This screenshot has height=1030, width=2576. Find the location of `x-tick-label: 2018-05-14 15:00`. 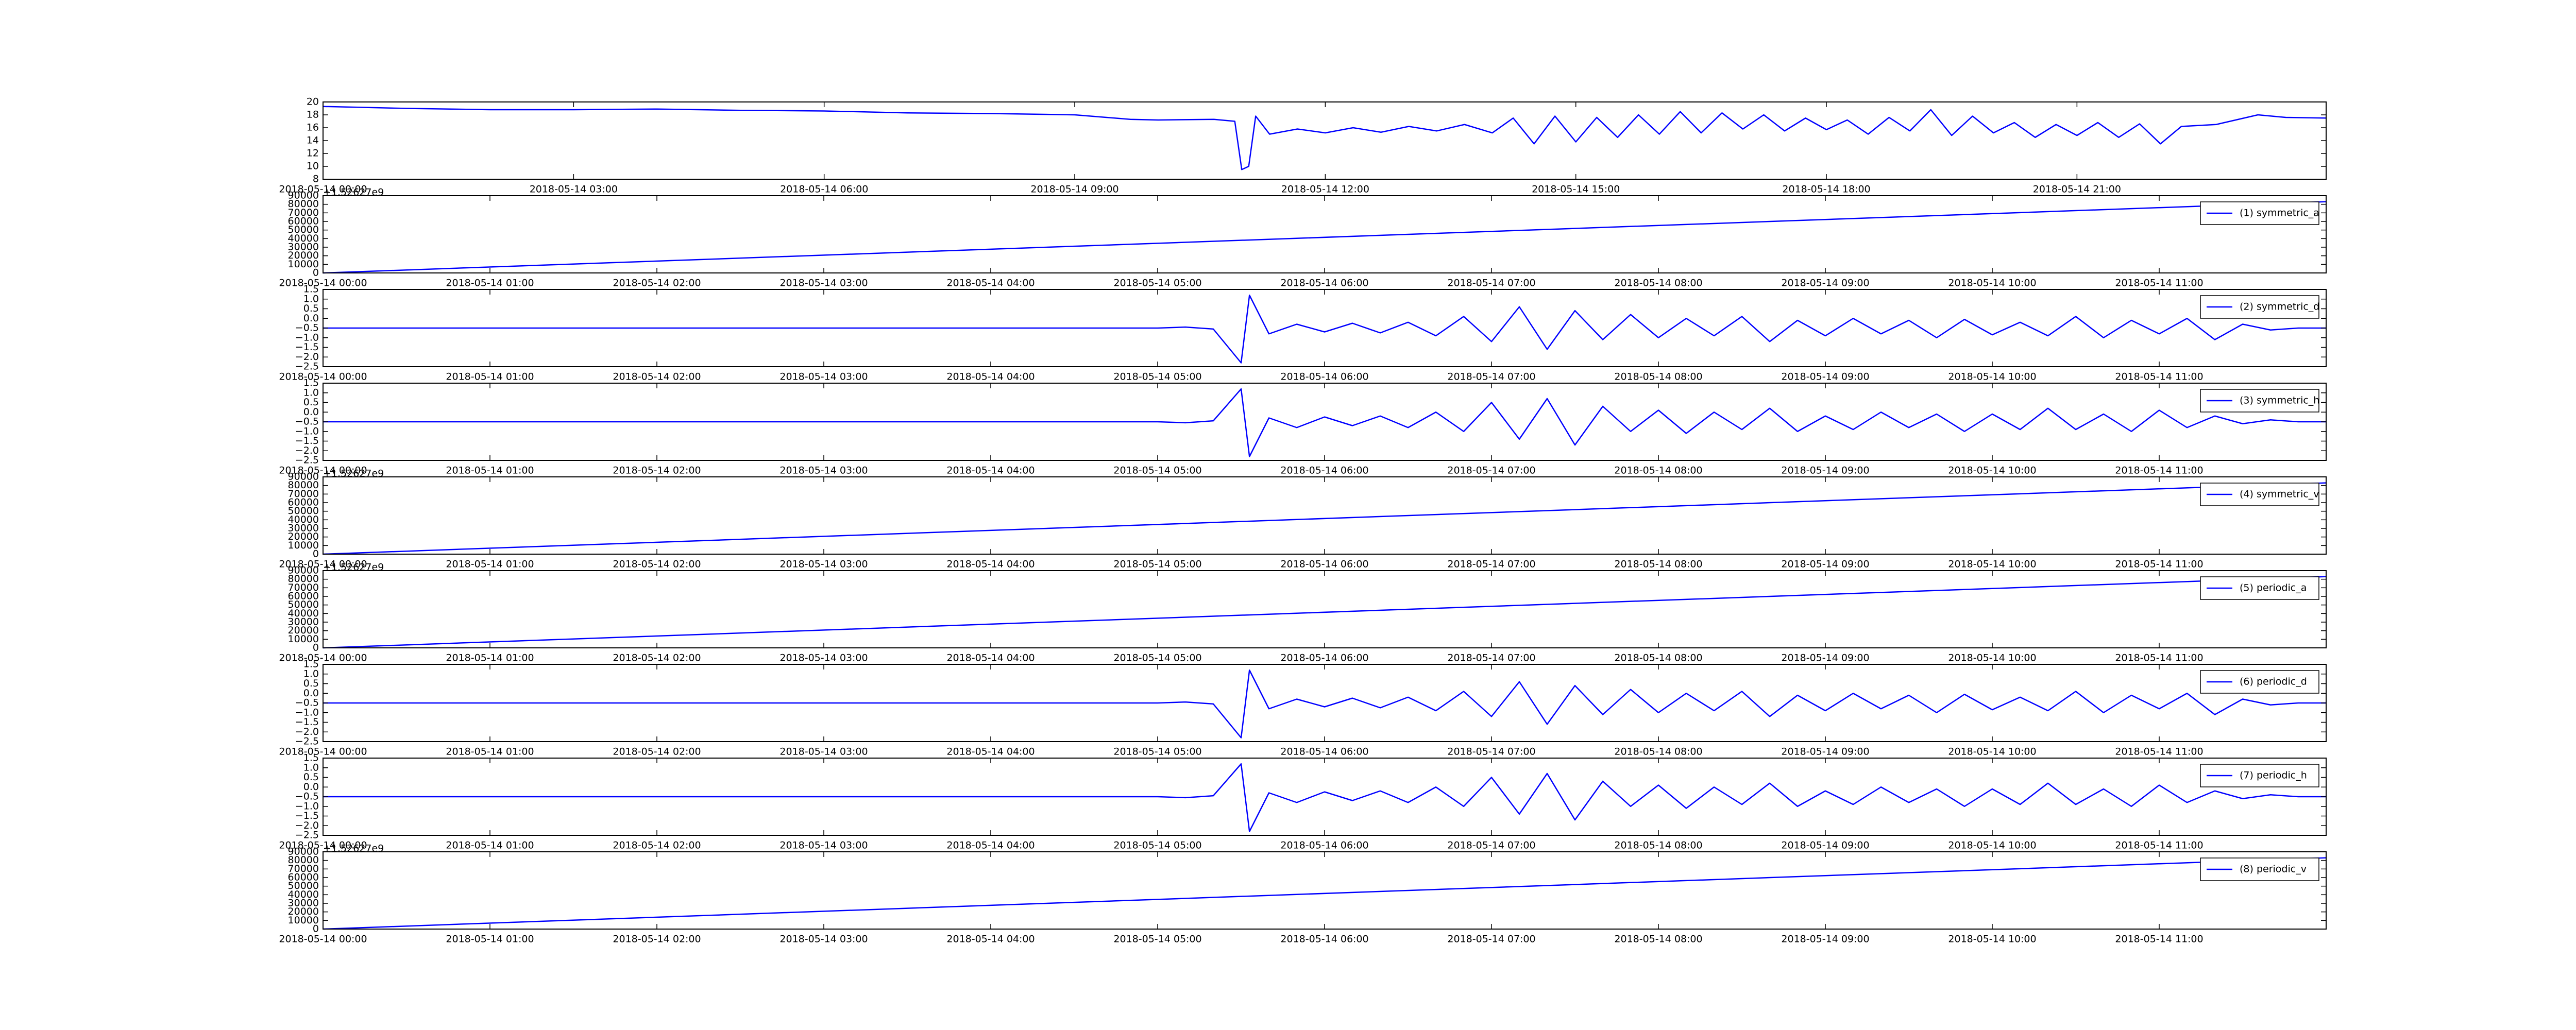

x-tick-label: 2018-05-14 15:00 is located at coordinates (1576, 189).